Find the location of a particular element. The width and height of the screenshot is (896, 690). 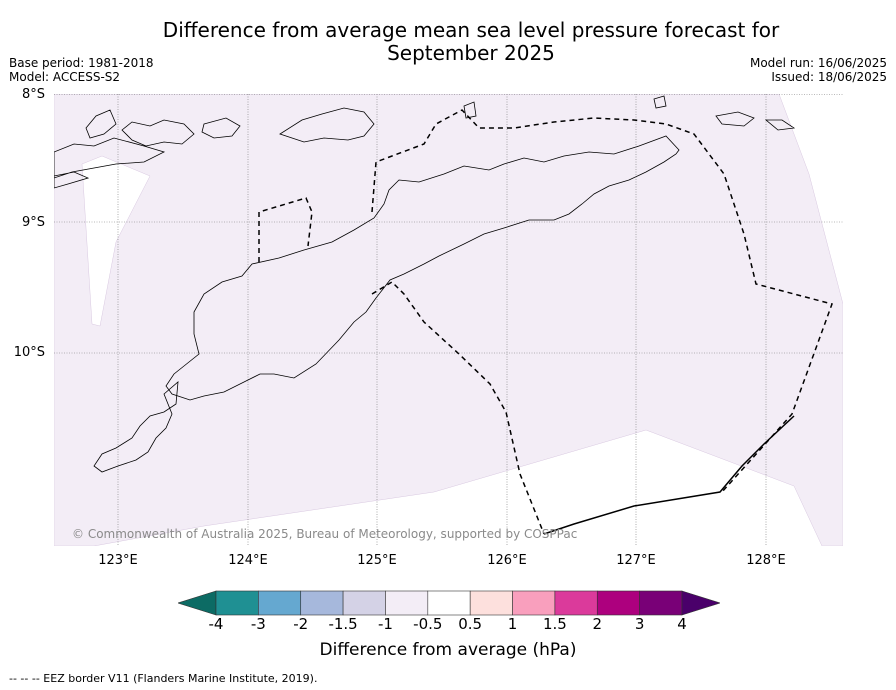

eez-border-solid is located at coordinates (669, 475).